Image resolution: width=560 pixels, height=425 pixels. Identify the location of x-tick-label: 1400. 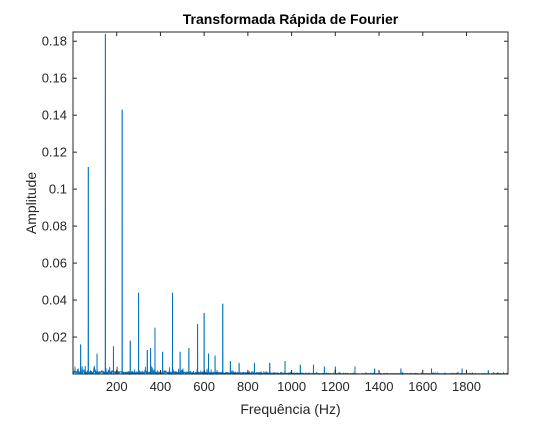
(379, 386).